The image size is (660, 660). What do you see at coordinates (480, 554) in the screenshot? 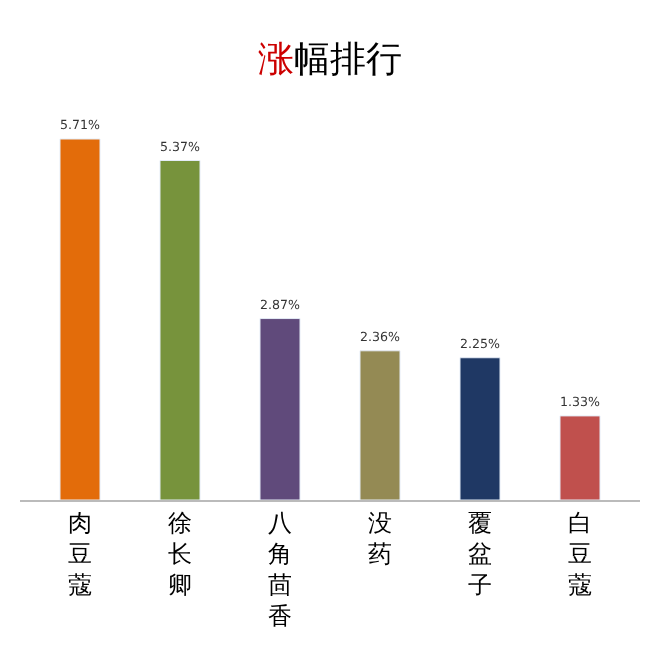
I see `x-tick-label: 覆盆子` at bounding box center [480, 554].